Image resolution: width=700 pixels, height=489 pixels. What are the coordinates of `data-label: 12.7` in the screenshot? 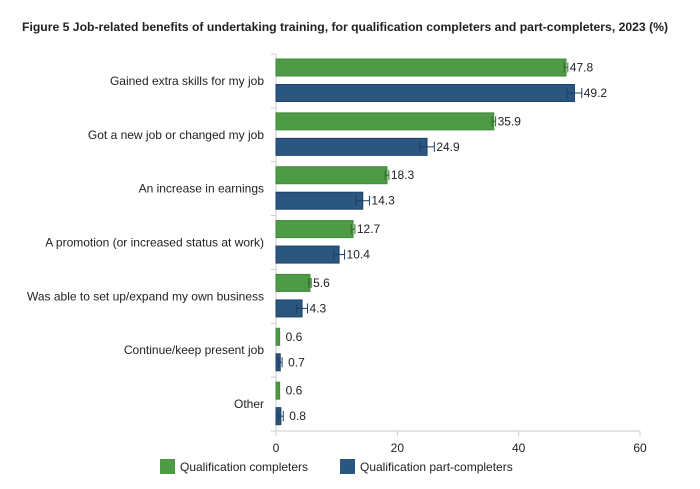 It's located at (369, 229).